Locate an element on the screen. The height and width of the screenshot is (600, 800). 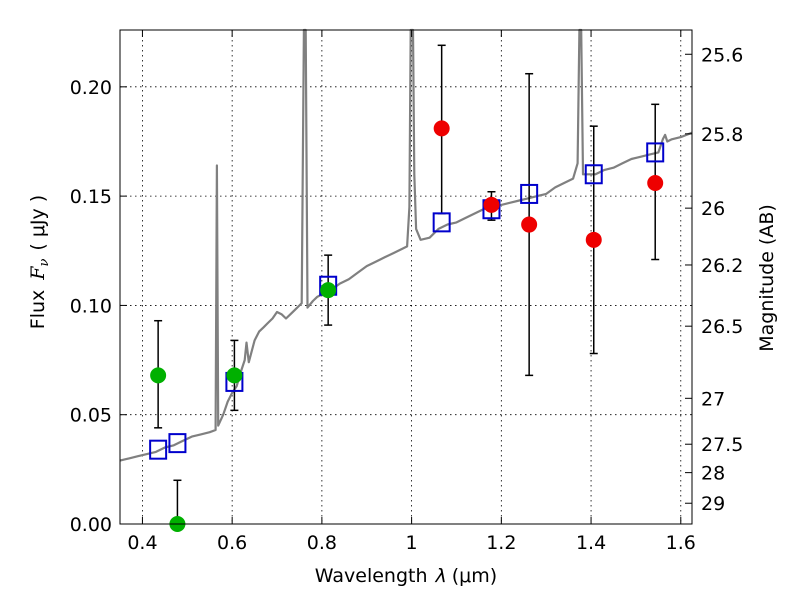
magnitude-tick-label: 29 is located at coordinates (713, 504).